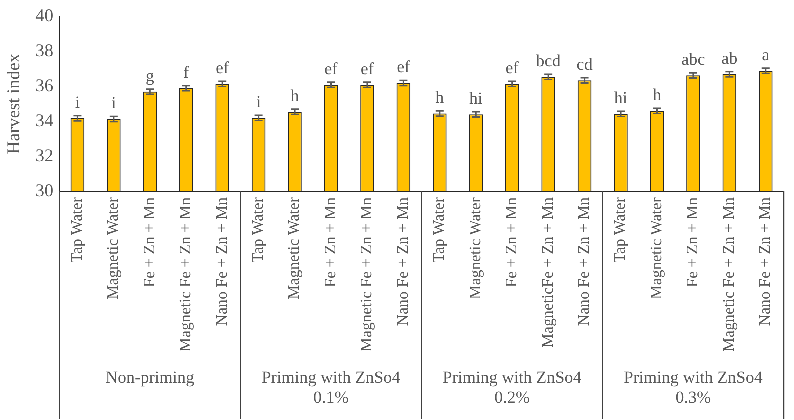 This screenshot has height=420, width=794. What do you see at coordinates (14, 104) in the screenshot?
I see `y-axis-title: Harvest index` at bounding box center [14, 104].